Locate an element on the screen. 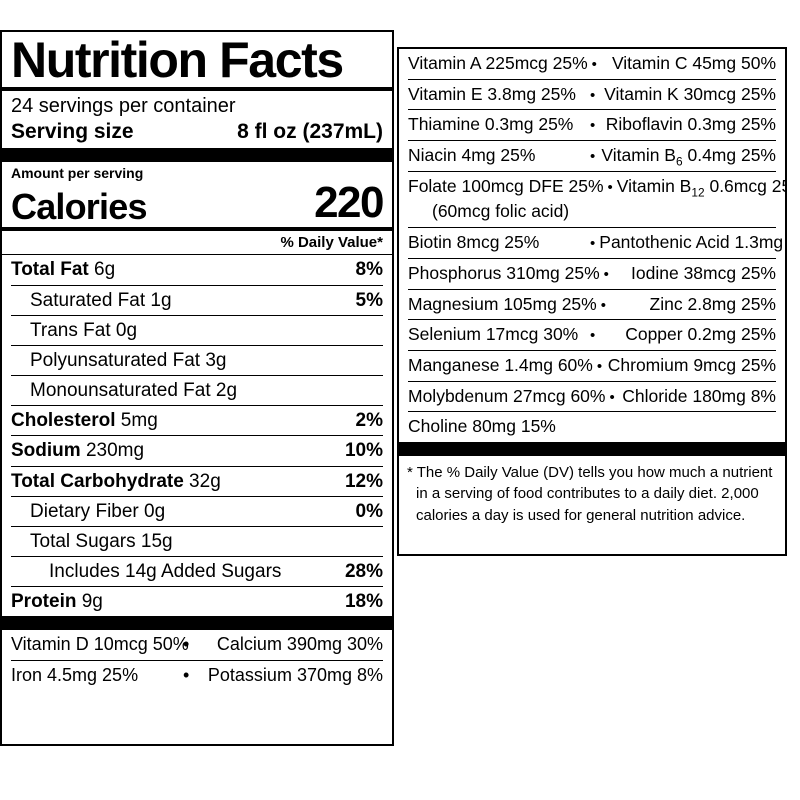 This screenshot has height=800, width=800. vitamin-entry: Selenium 17mcg 30% is located at coordinates (493, 334).